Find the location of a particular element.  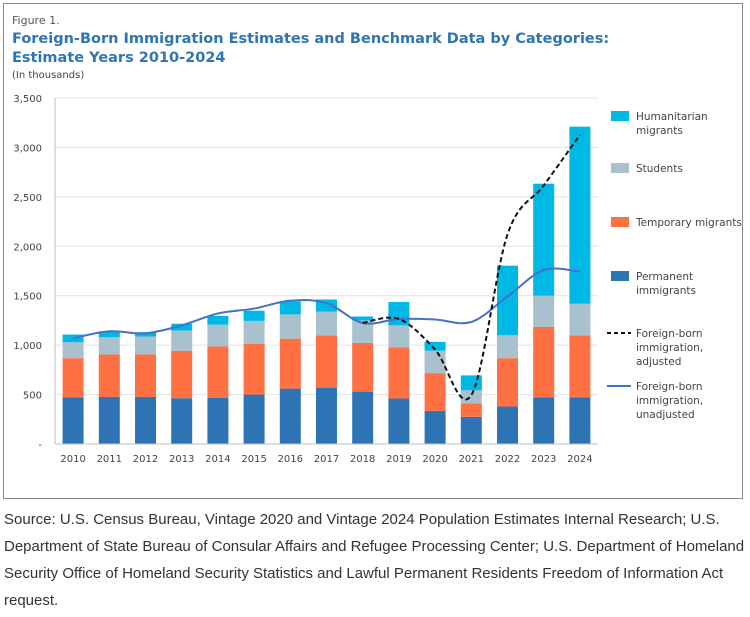

y-tick-label: 2,500 is located at coordinates (27, 198).